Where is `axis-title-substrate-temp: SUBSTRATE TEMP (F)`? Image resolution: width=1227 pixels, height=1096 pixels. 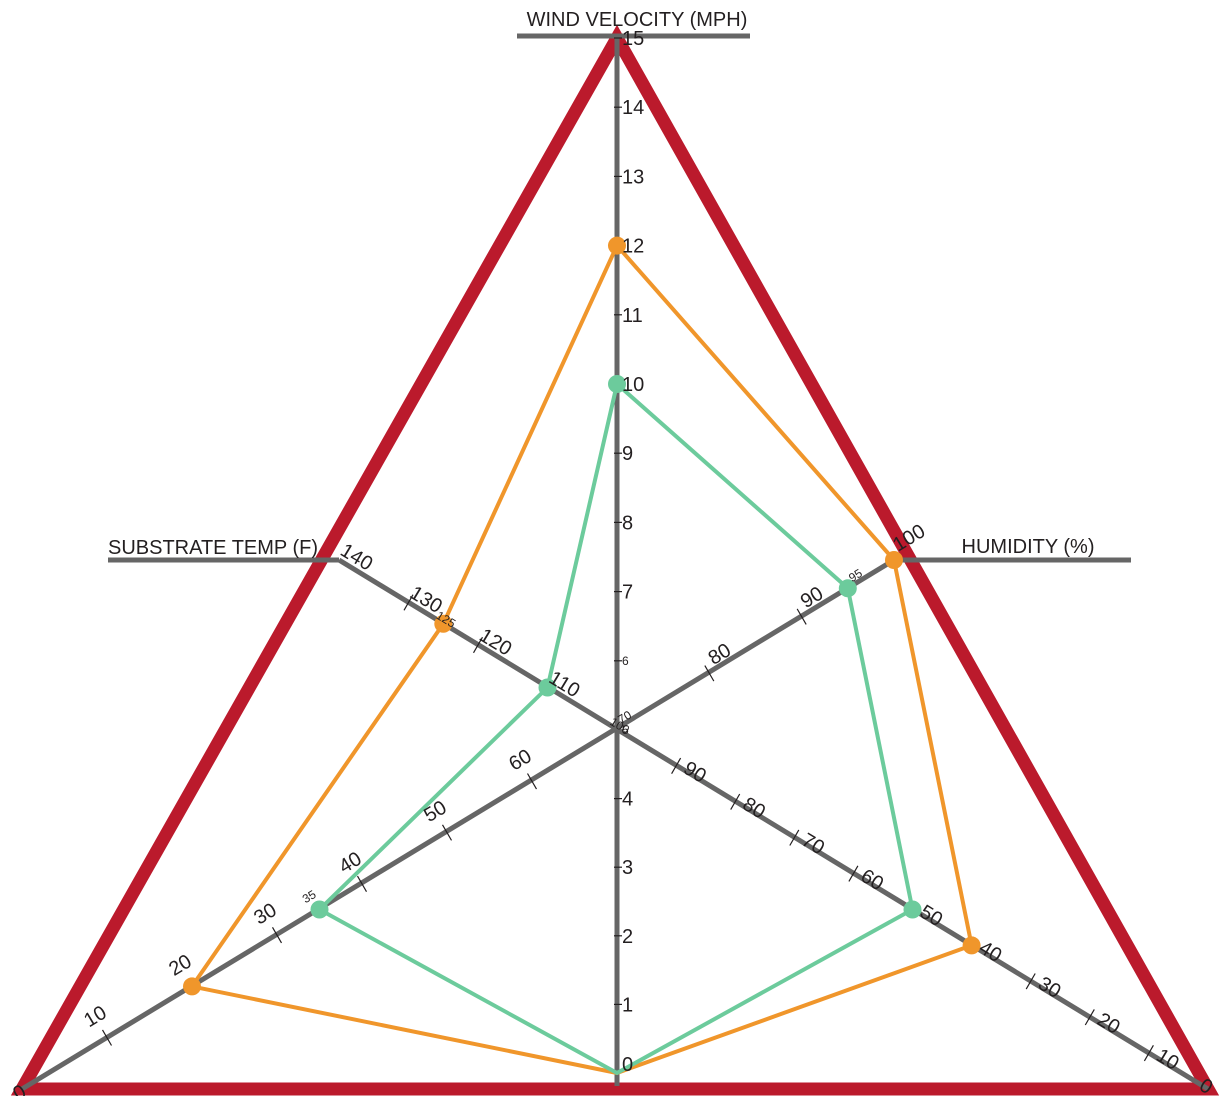 axis-title-substrate-temp: SUBSTRATE TEMP (F) is located at coordinates (213, 548).